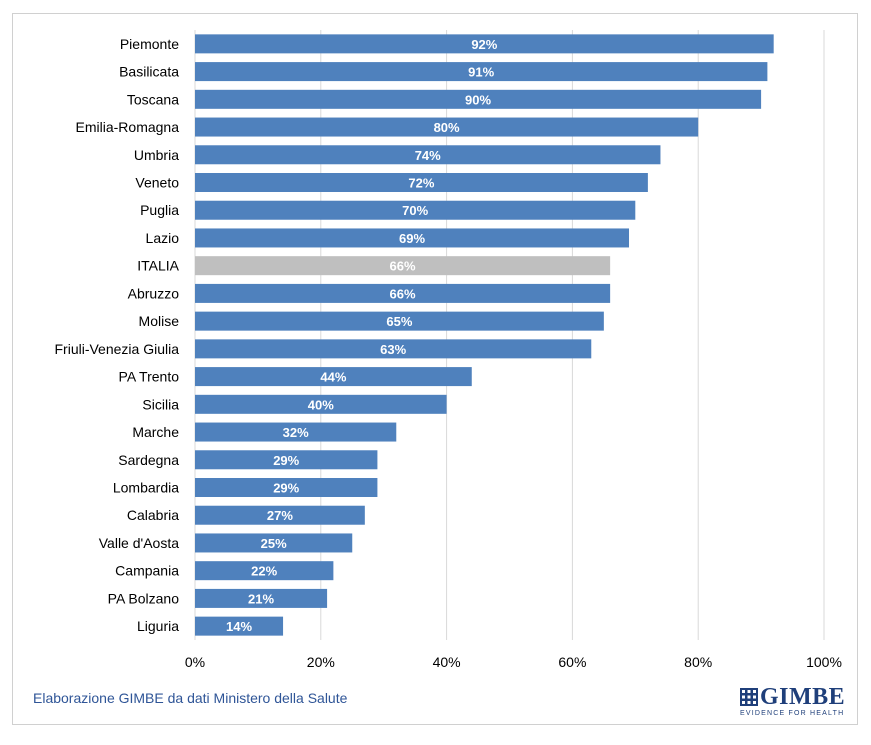 This screenshot has height=745, width=871. Describe the element at coordinates (803, 697) in the screenshot. I see `logo-wordmark: GIMBE` at that location.